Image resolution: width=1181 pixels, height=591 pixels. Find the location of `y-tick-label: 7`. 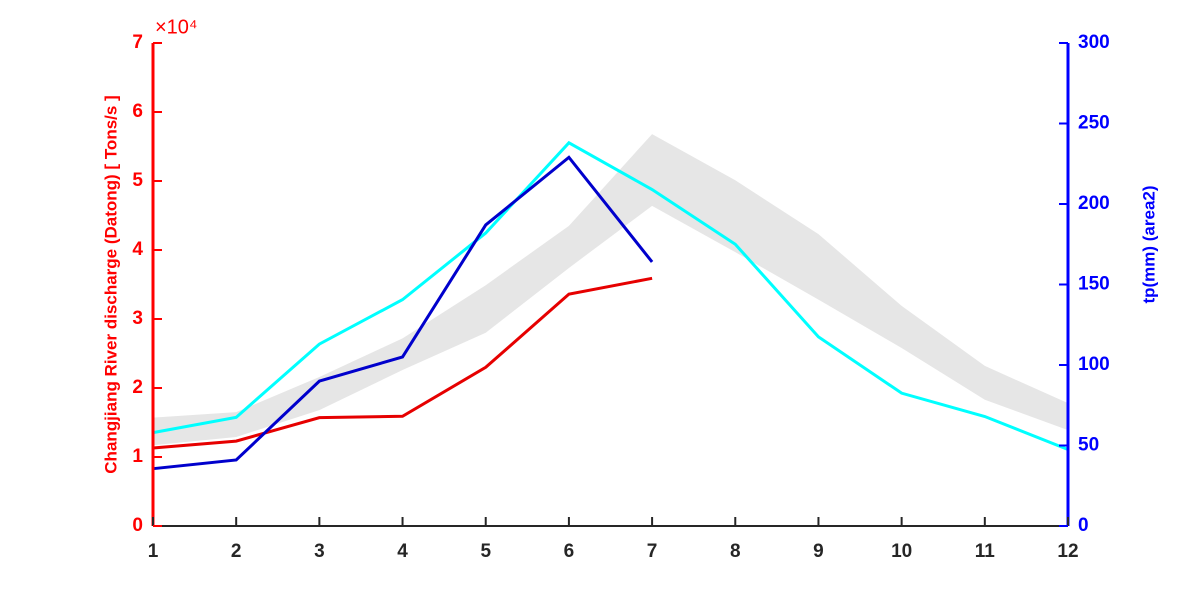

y-tick-label: 7 is located at coordinates (137, 42).